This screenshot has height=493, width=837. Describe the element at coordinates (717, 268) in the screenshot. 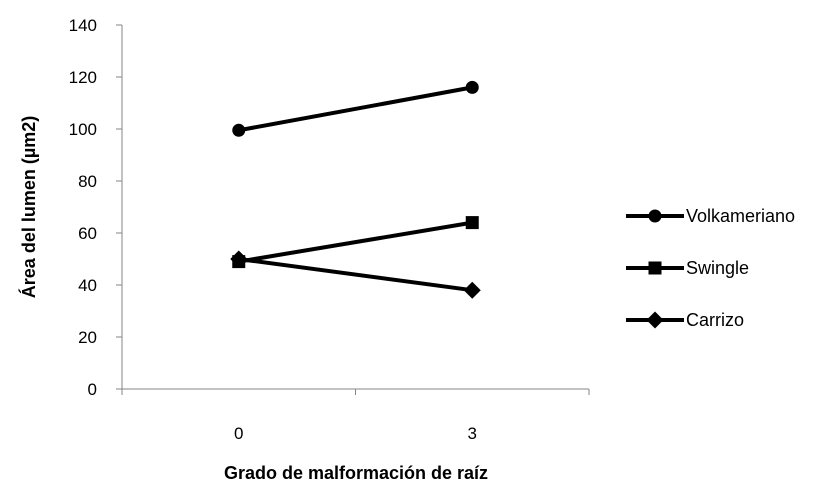

I see `legend-label: Swingle` at that location.